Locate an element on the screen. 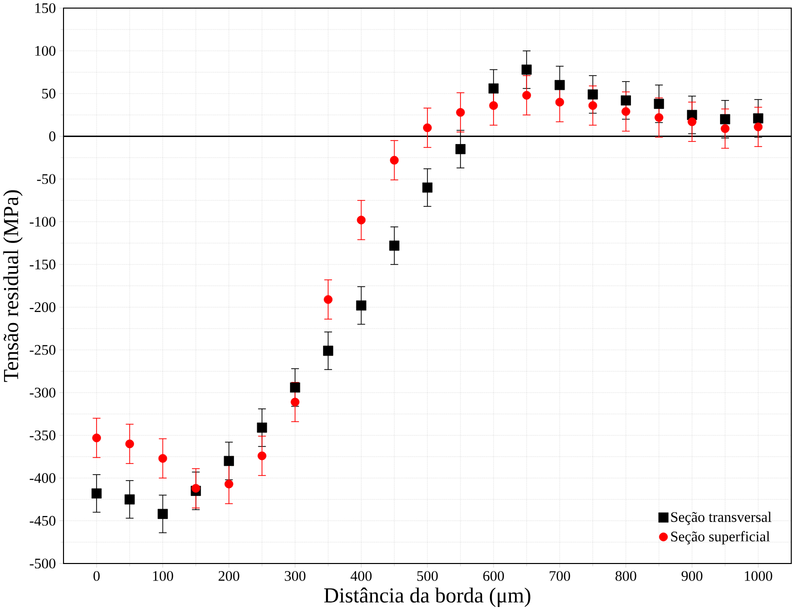 This screenshot has width=792, height=610. y-tick-label: 100 is located at coordinates (45, 51).